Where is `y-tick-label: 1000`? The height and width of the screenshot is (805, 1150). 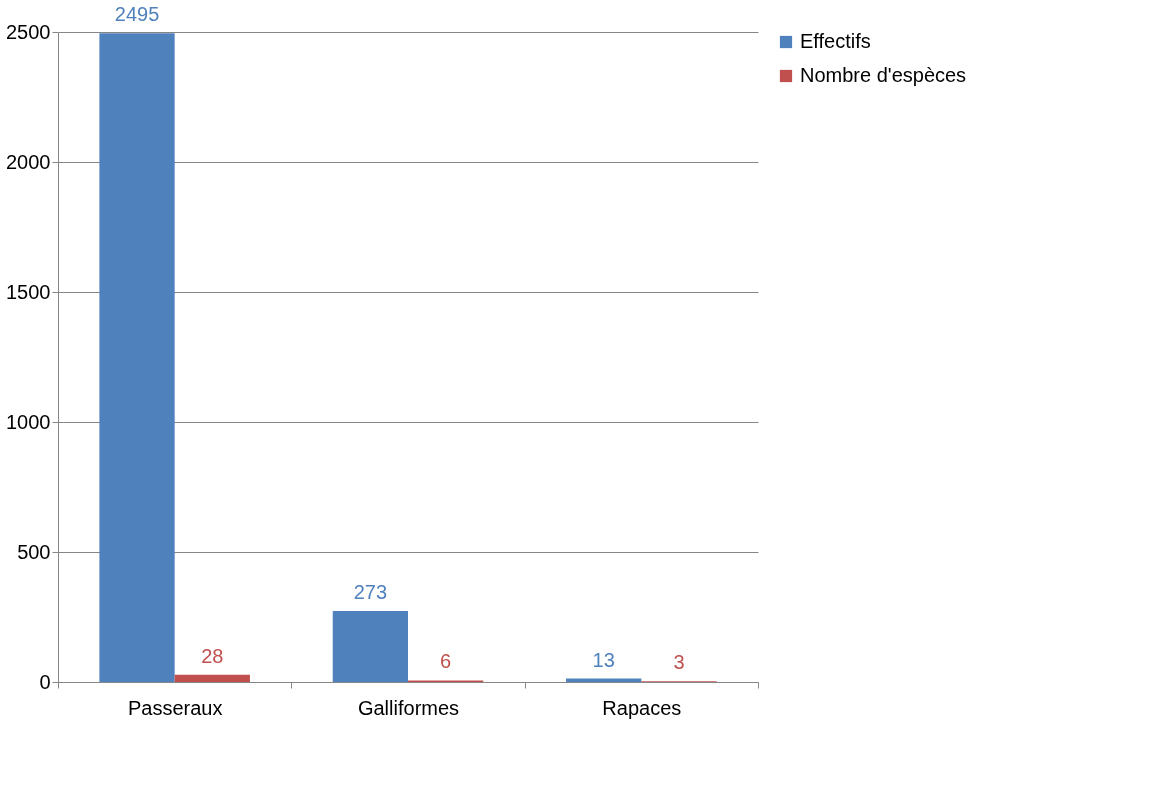
y-tick-label: 1000 is located at coordinates (28, 421).